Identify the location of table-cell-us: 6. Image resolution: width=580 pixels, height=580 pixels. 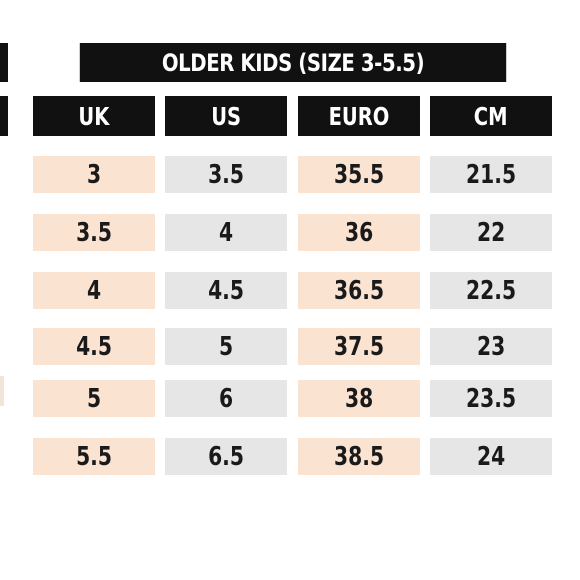
(226, 398).